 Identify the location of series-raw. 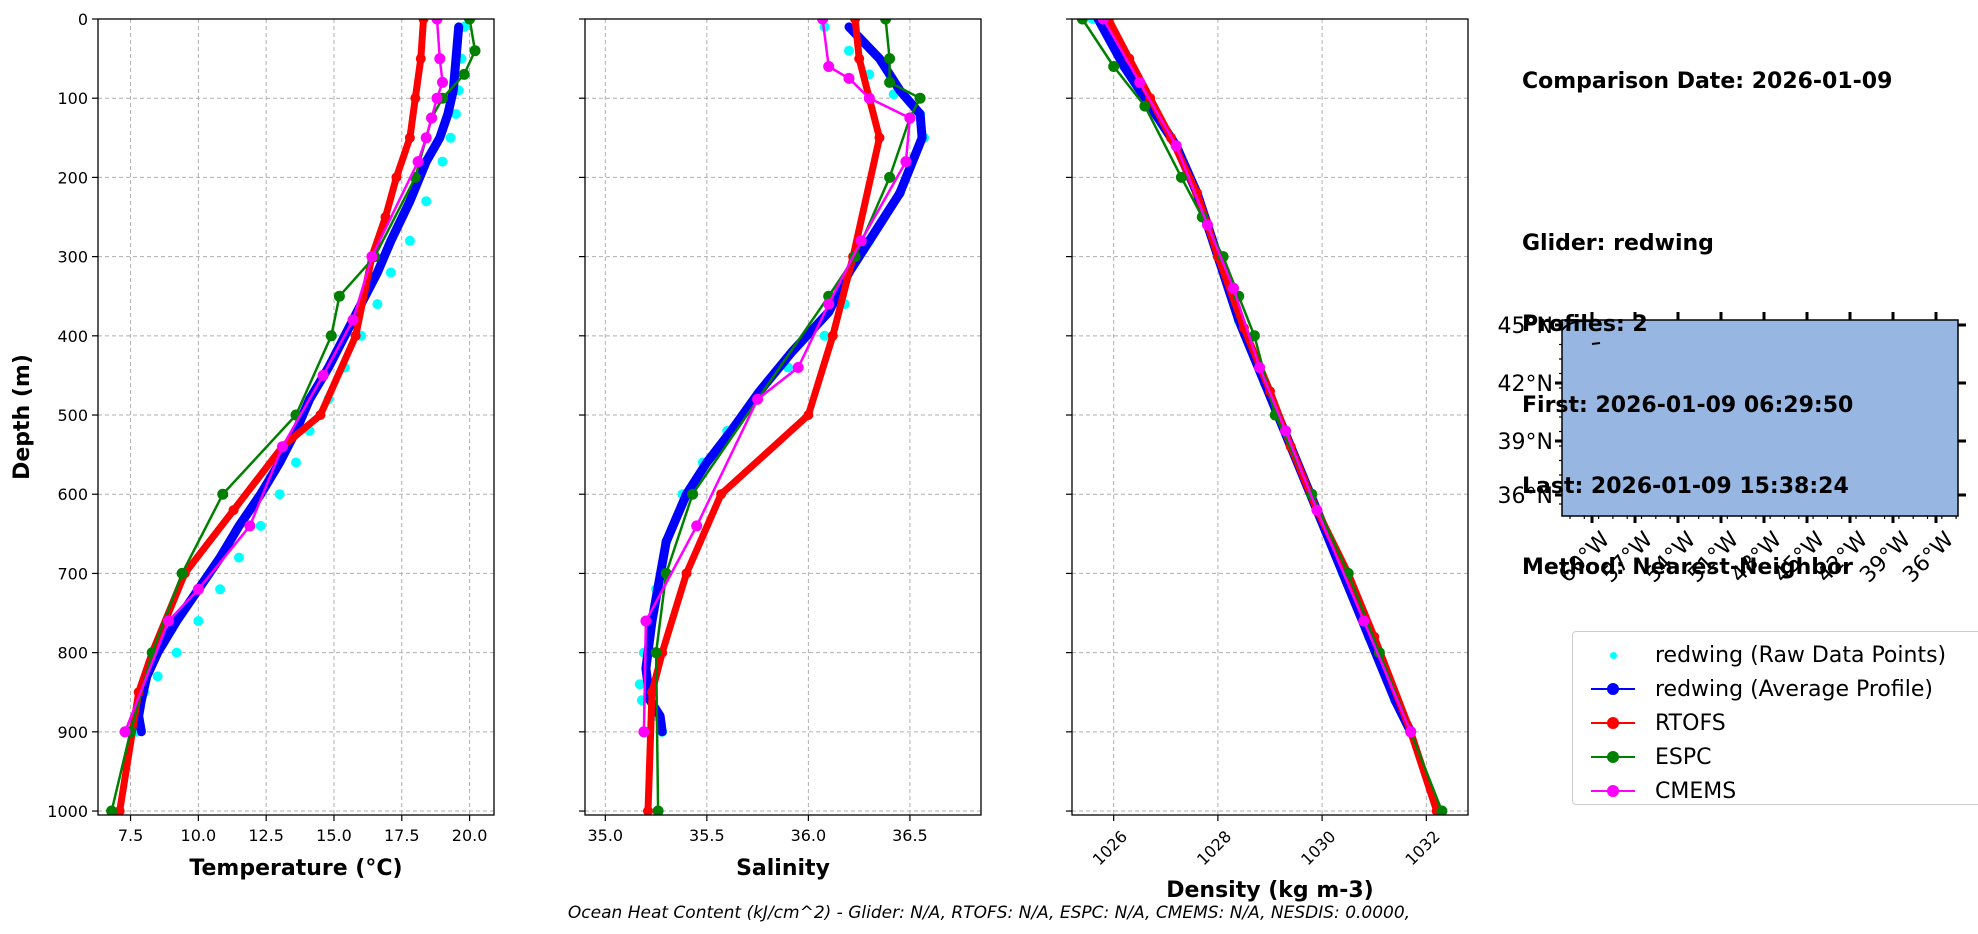
(299, 379).